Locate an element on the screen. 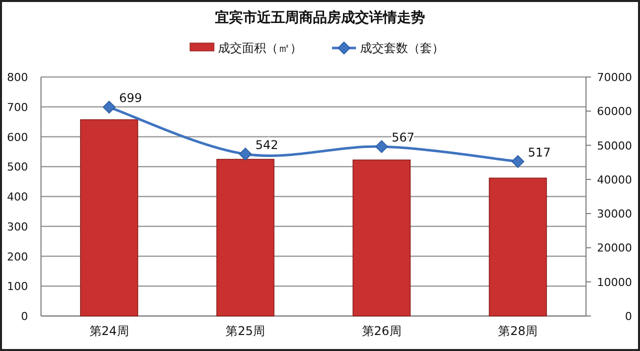 This screenshot has width=640, height=351. y2-tick-label: 70000 is located at coordinates (614, 77).